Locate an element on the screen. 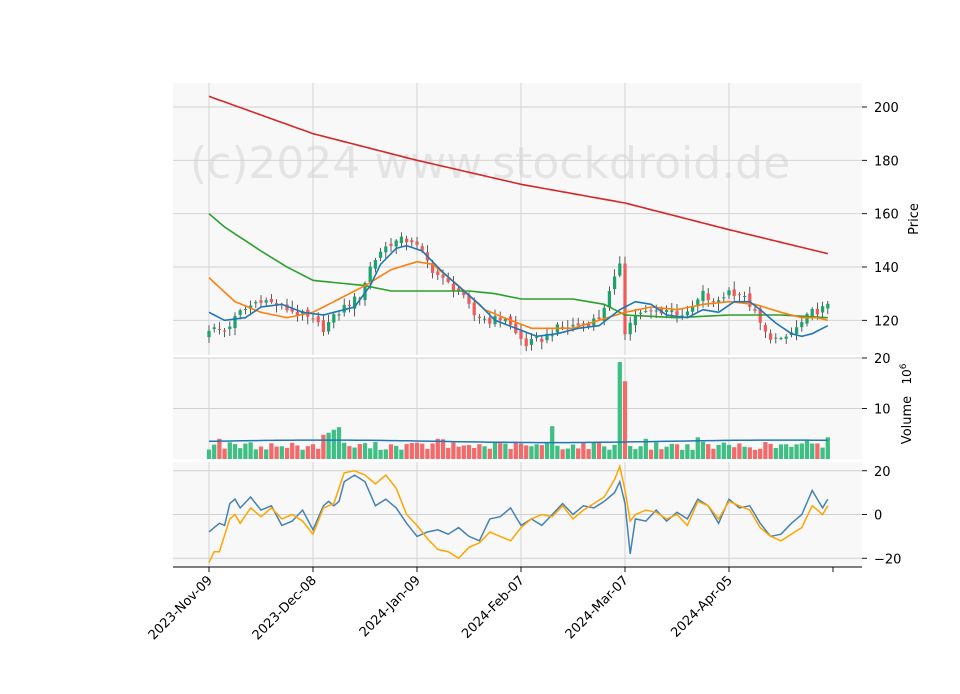 The width and height of the screenshot is (960, 694). moving-average-sma50 is located at coordinates (518, 266).